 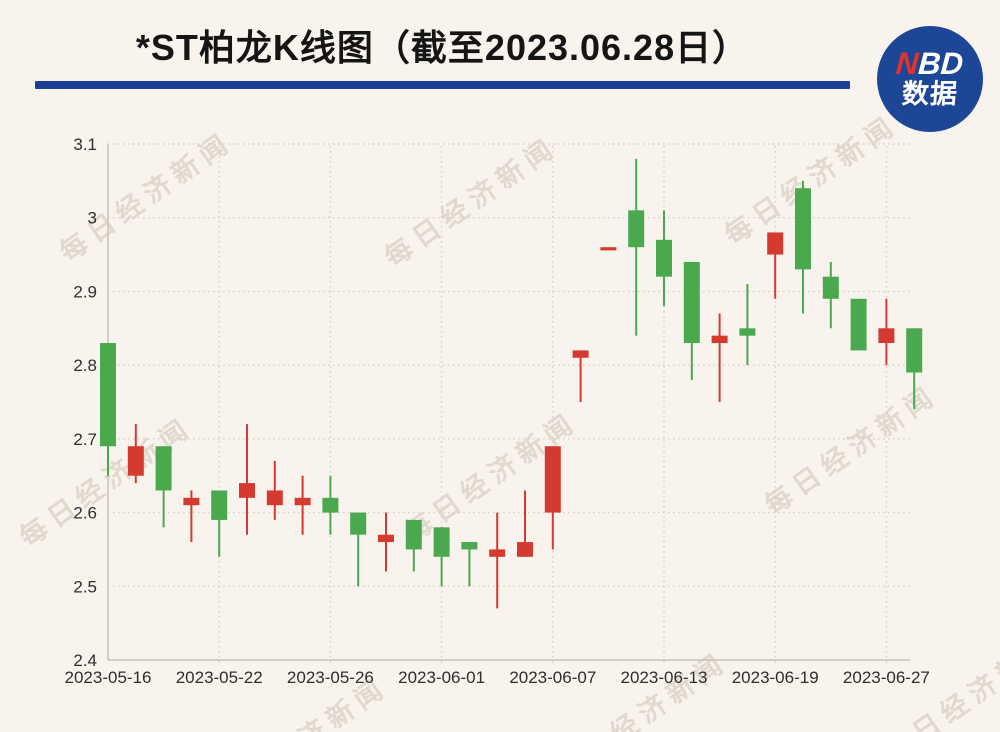 I want to click on x-tick-label: 2023-06-13, so click(x=664, y=677).